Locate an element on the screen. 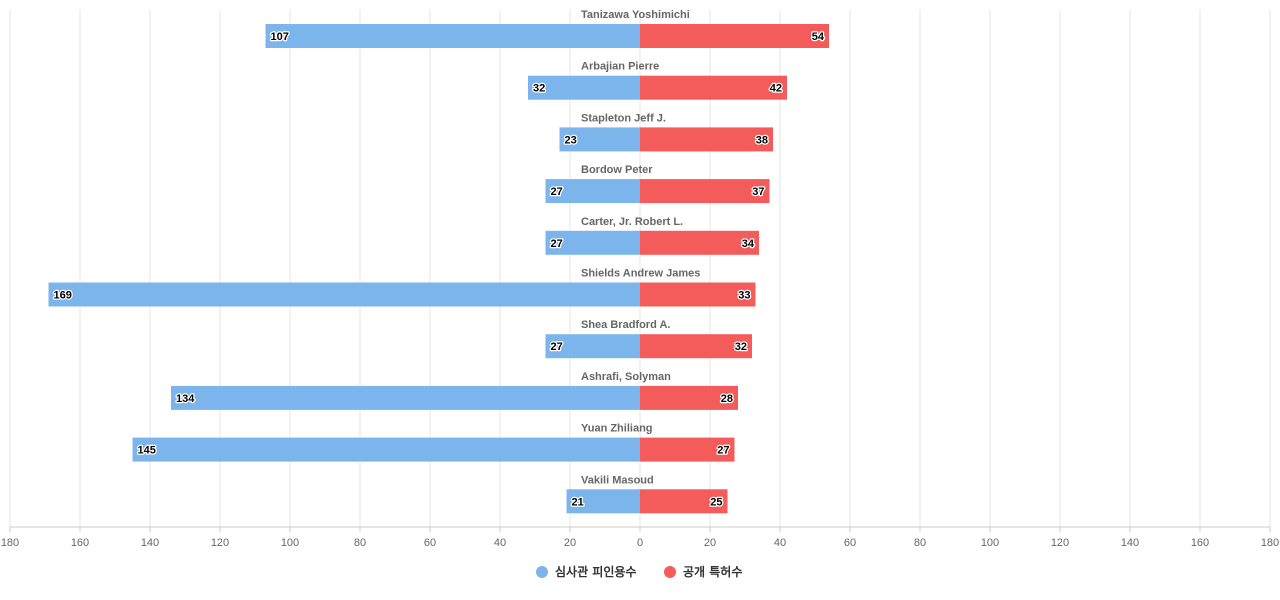  data-label-right: 34 is located at coordinates (748, 244).